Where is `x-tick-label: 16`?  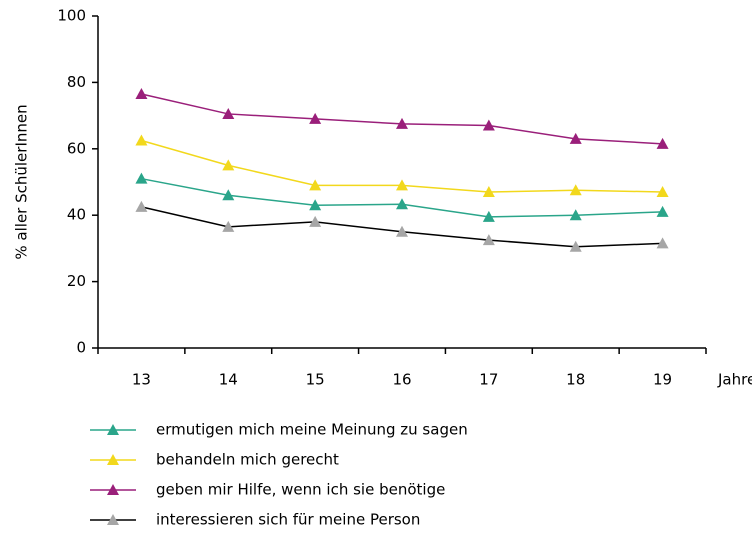 x-tick-label: 16 is located at coordinates (401, 380).